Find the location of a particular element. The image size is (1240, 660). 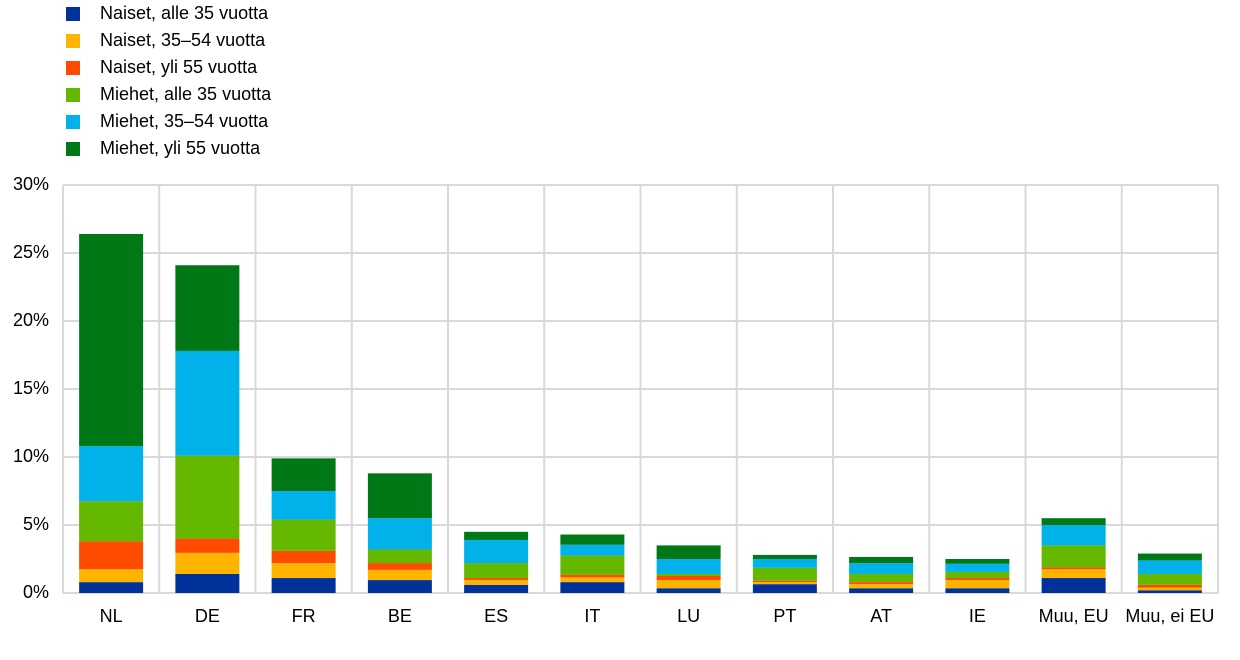

y-tick-label: 15% is located at coordinates (31, 388).